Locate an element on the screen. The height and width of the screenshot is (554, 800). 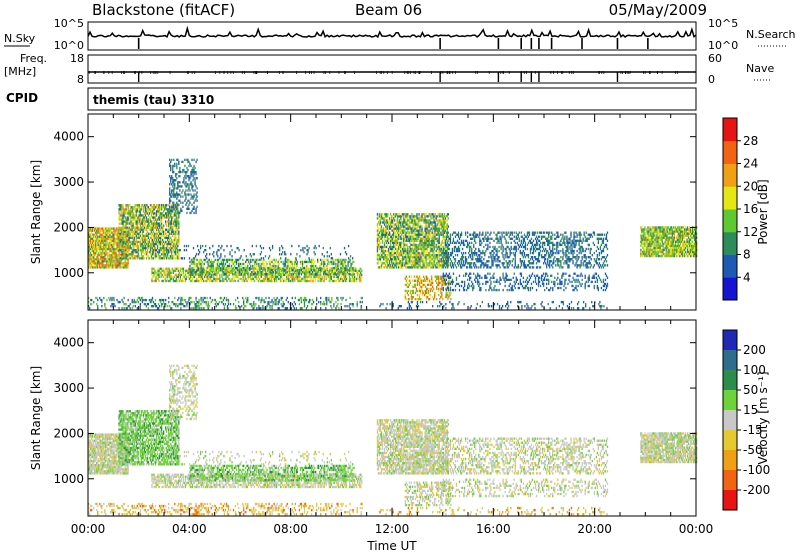
cpid-value: themis (tau) 3310 is located at coordinates (153, 100).